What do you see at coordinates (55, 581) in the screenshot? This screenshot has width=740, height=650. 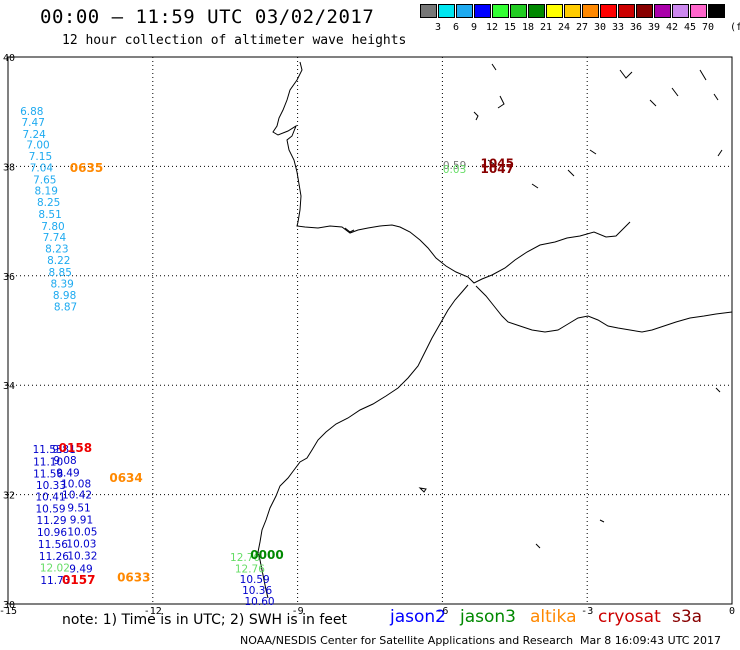 I see `wave-height-value: 11.73` at bounding box center [55, 581].